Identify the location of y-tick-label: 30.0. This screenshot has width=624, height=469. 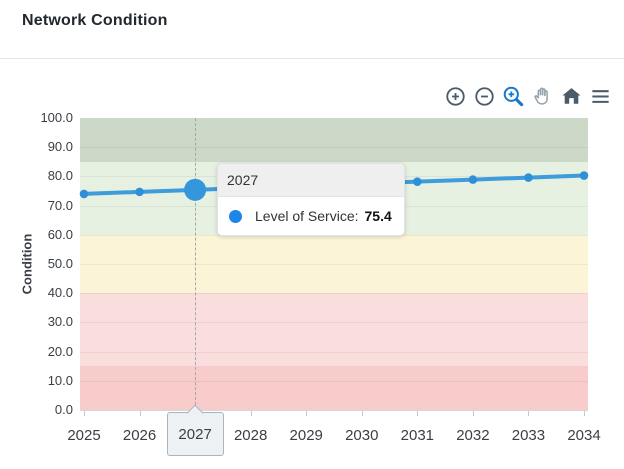
(60, 322).